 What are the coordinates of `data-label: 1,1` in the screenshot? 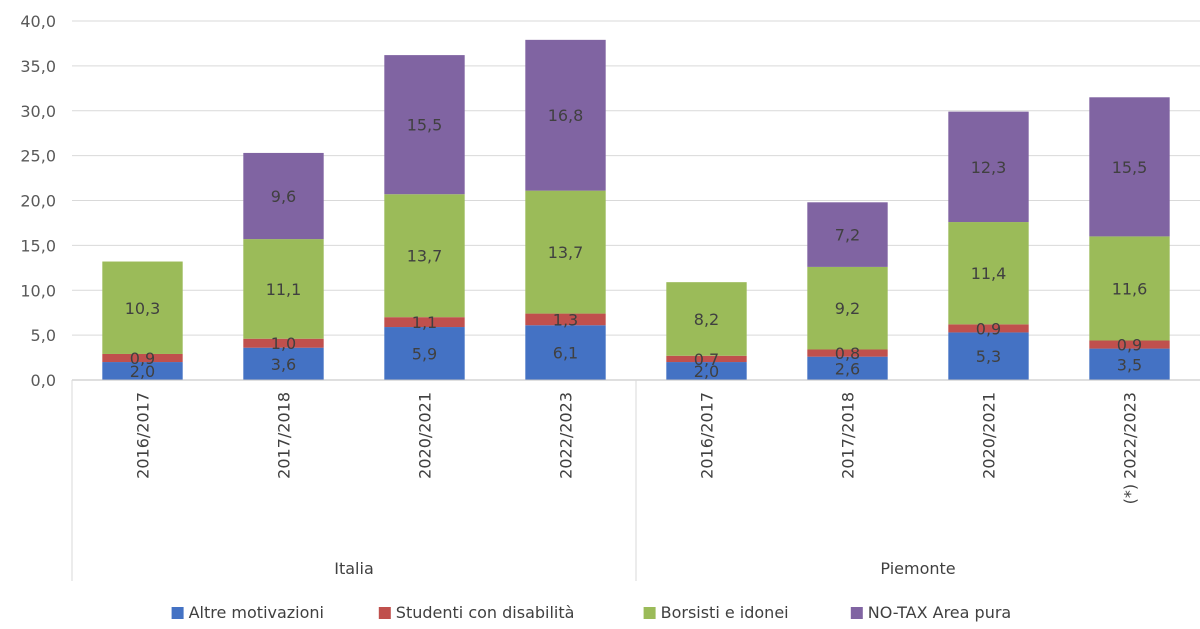 It's located at (424, 322).